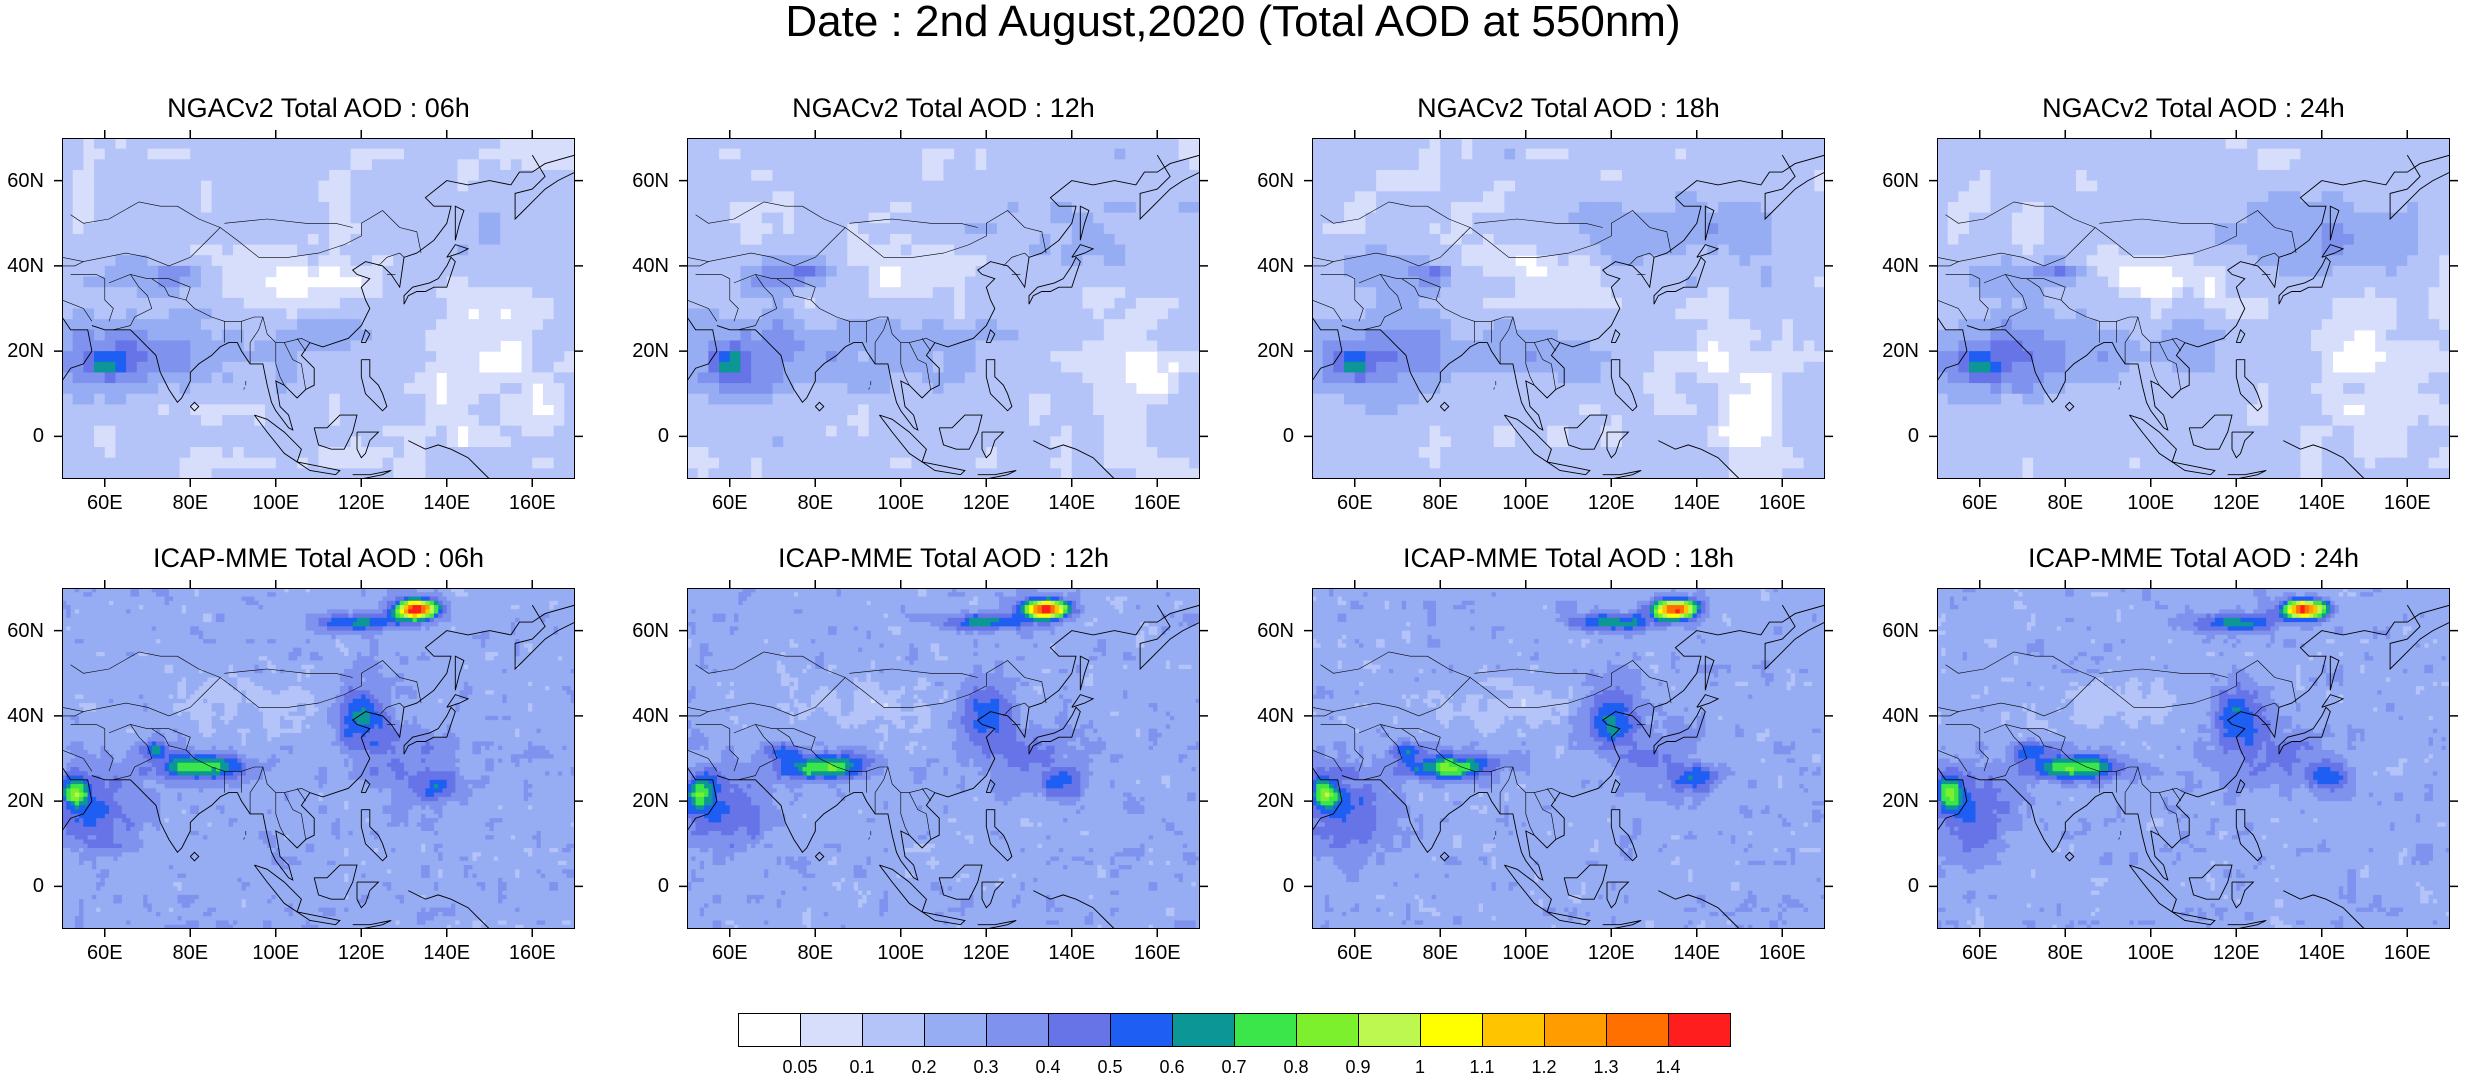 The height and width of the screenshot is (1077, 2466). What do you see at coordinates (2193, 108) in the screenshot?
I see `panel-title: NGACv2 Total AOD : 24h` at bounding box center [2193, 108].